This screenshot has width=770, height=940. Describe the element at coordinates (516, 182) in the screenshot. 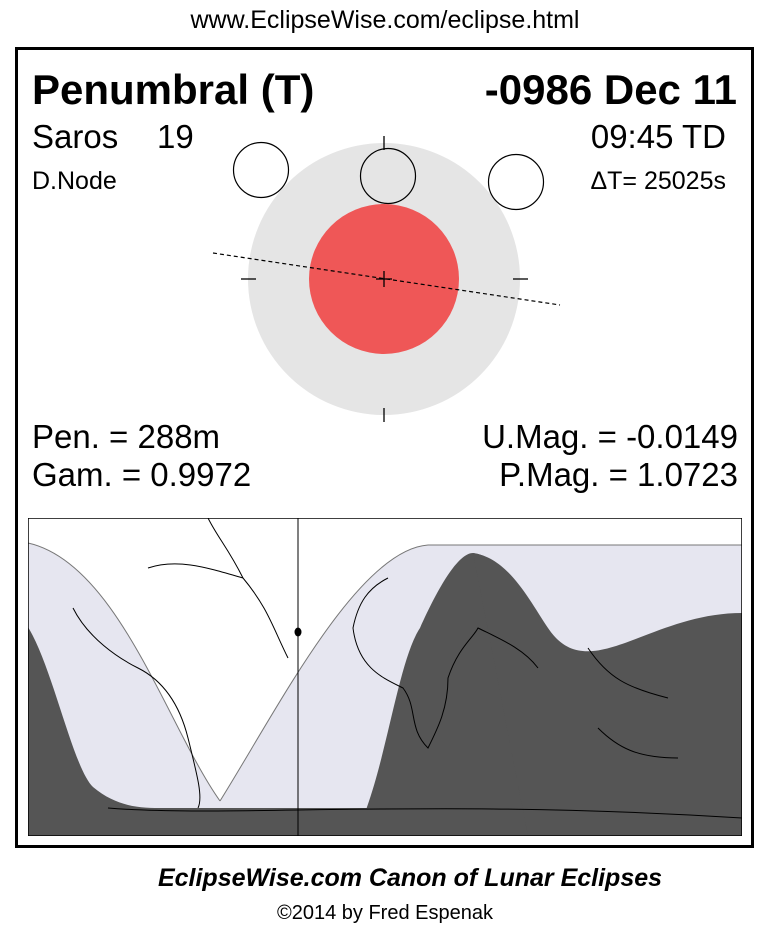

I see `moon-p4` at that location.